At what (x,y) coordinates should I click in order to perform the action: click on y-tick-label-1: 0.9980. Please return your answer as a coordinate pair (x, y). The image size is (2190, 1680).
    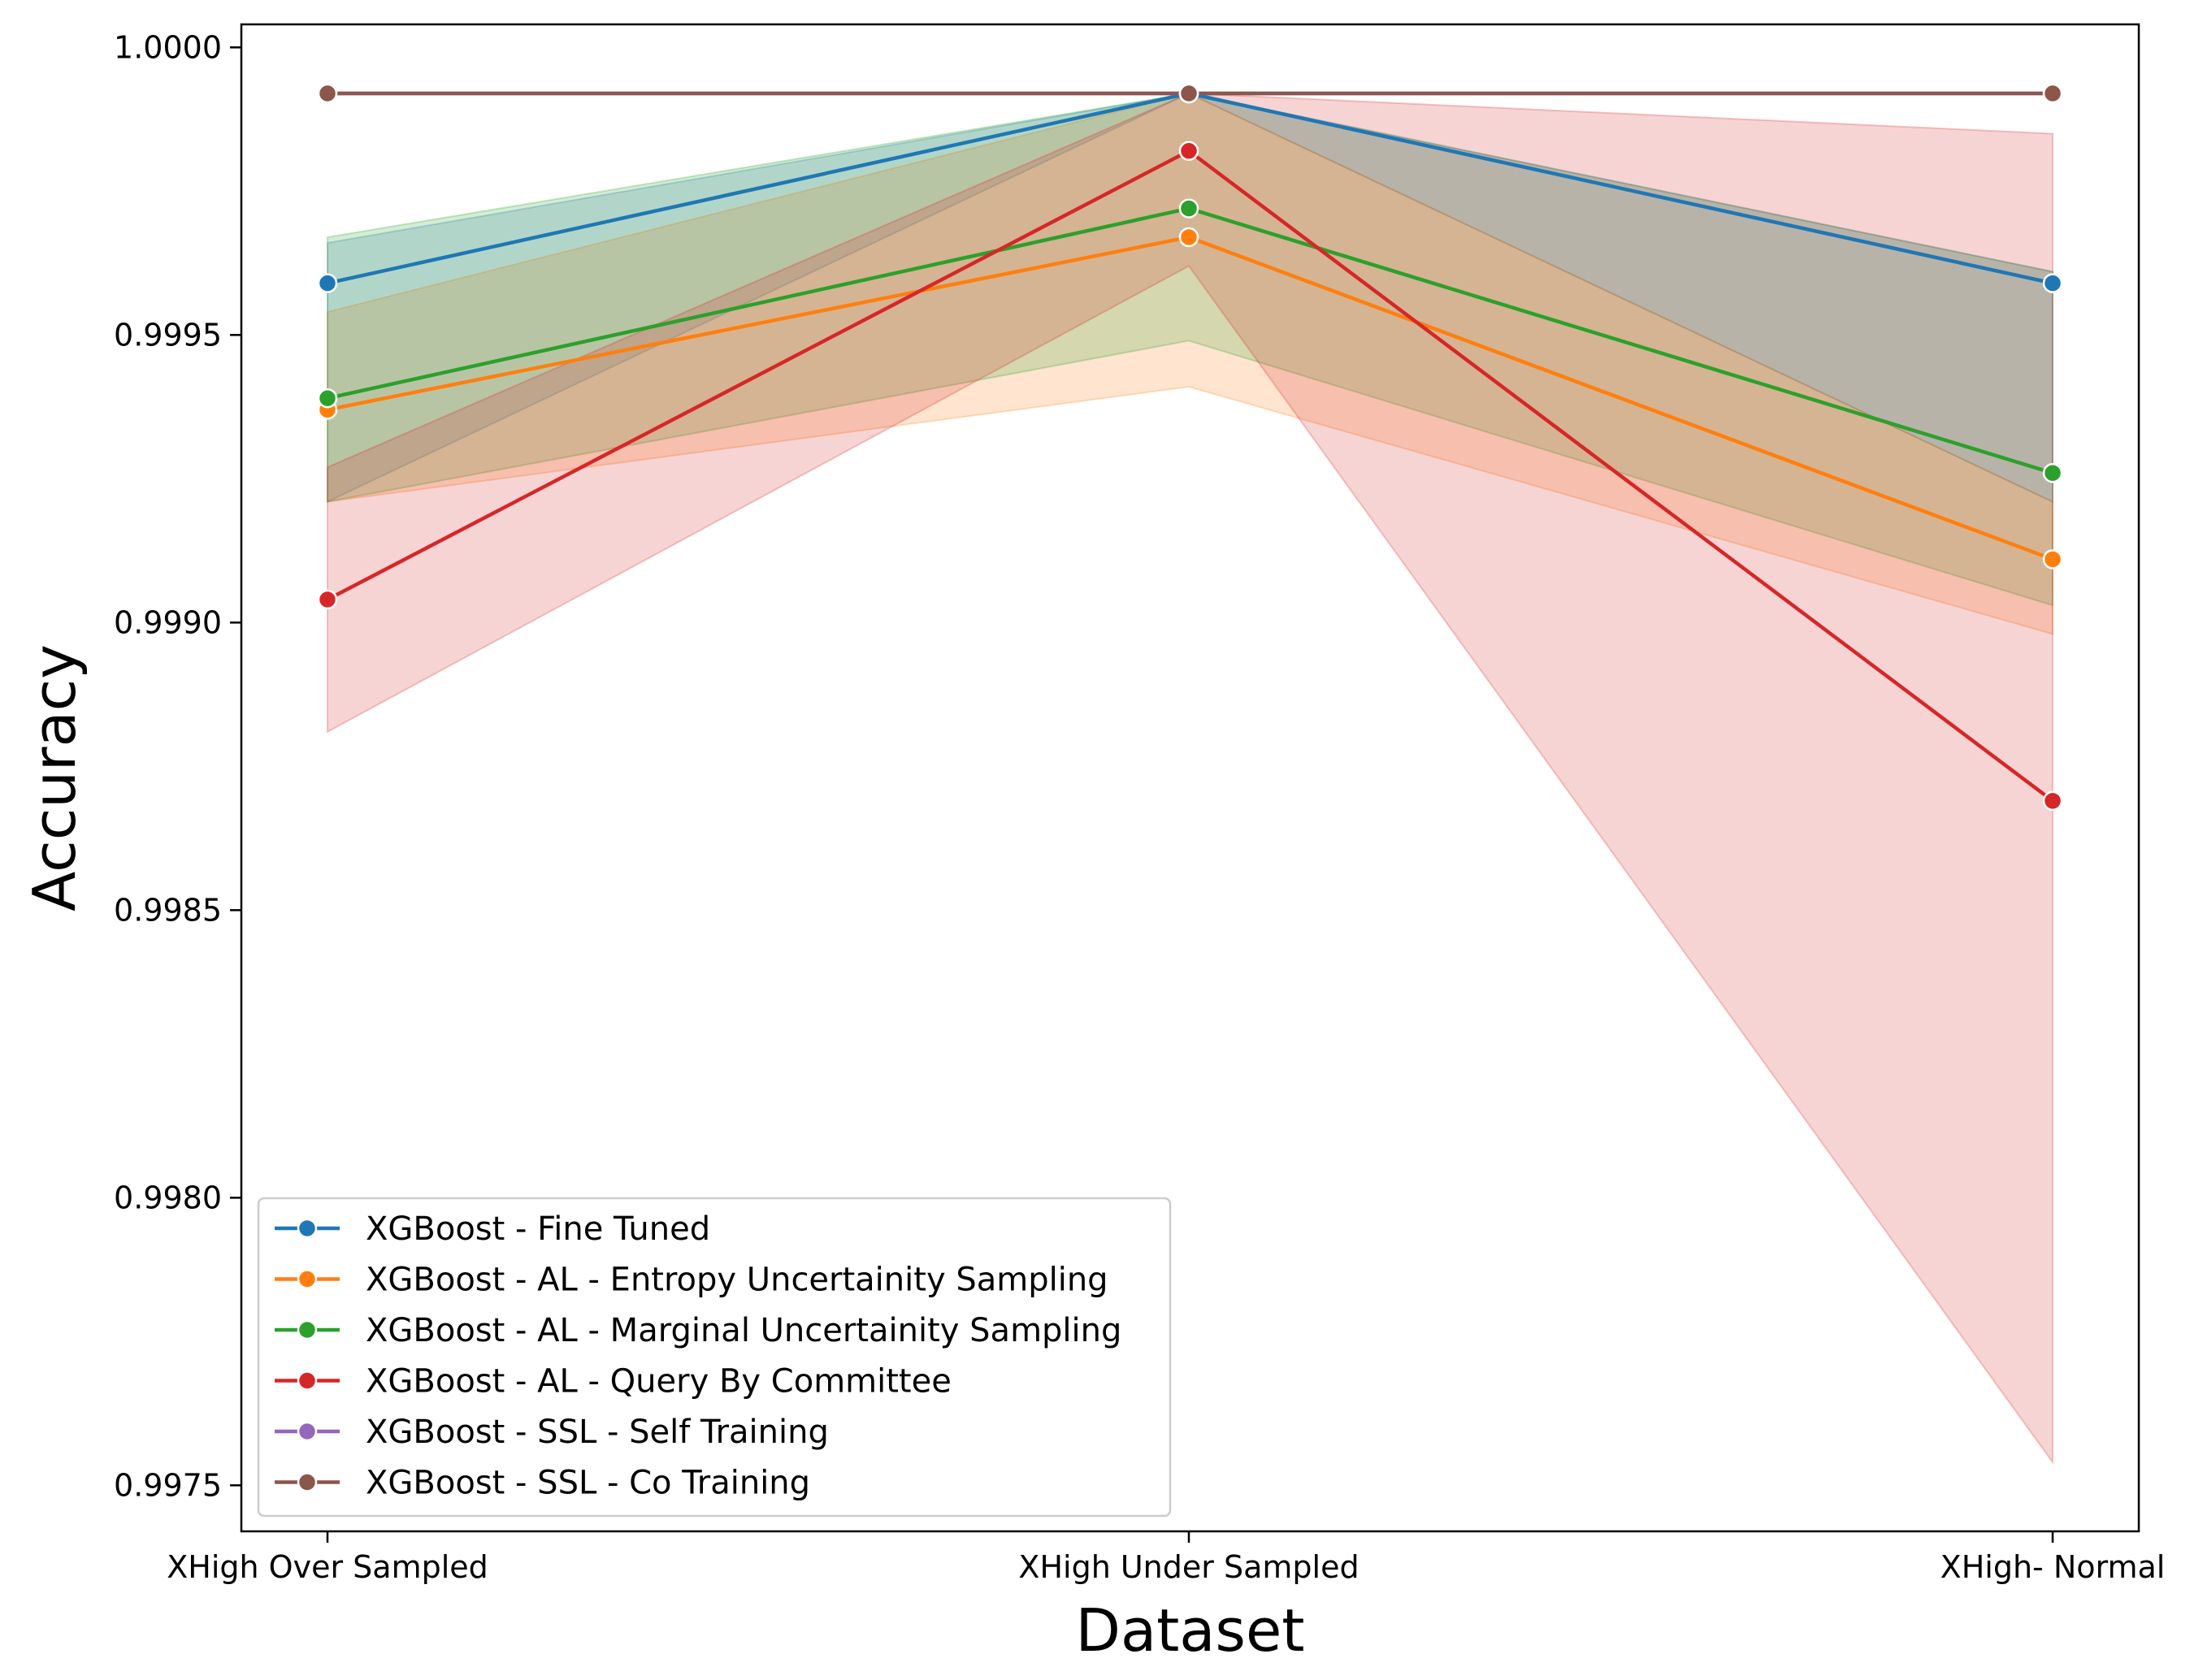
    Looking at the image, I should click on (168, 1198).